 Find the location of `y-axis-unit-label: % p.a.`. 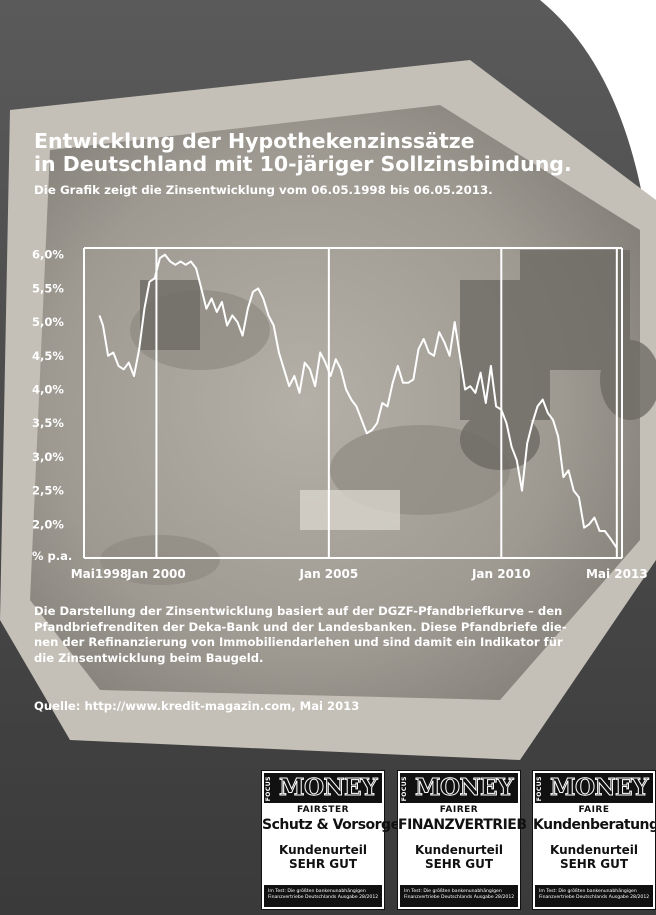

y-axis-unit-label: % p.a. is located at coordinates (52, 556).